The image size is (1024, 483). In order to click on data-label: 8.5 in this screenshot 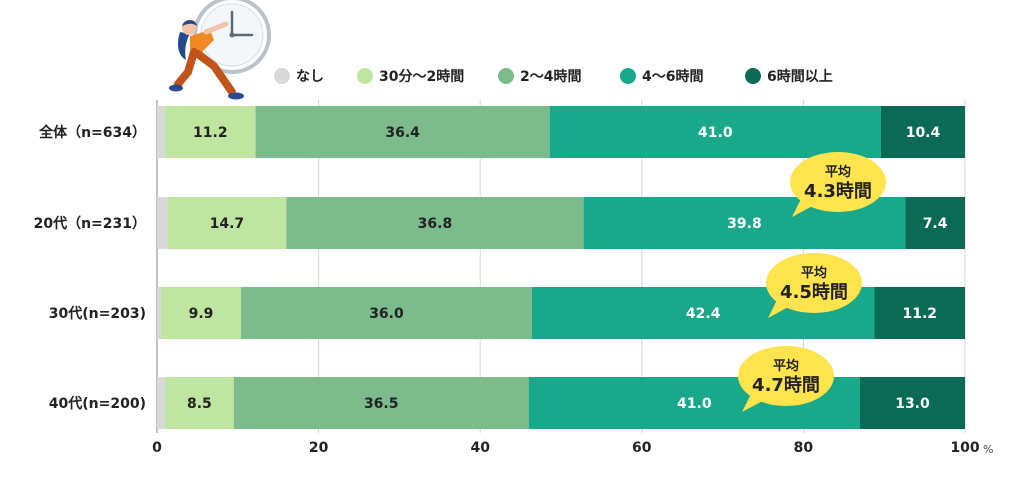, I will do `click(199, 404)`.